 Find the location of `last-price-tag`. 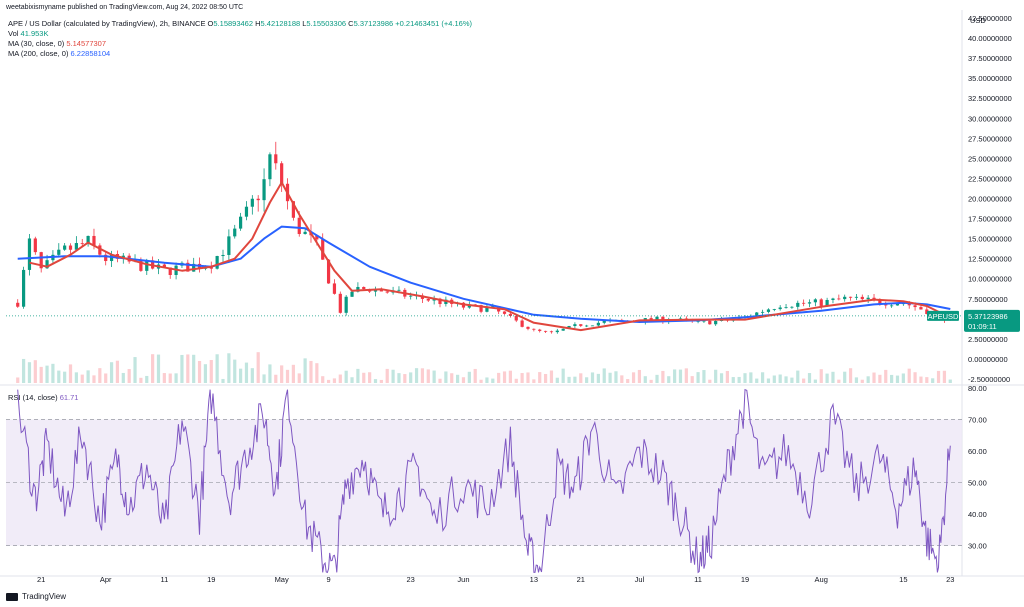

last-price-tag is located at coordinates (992, 320).